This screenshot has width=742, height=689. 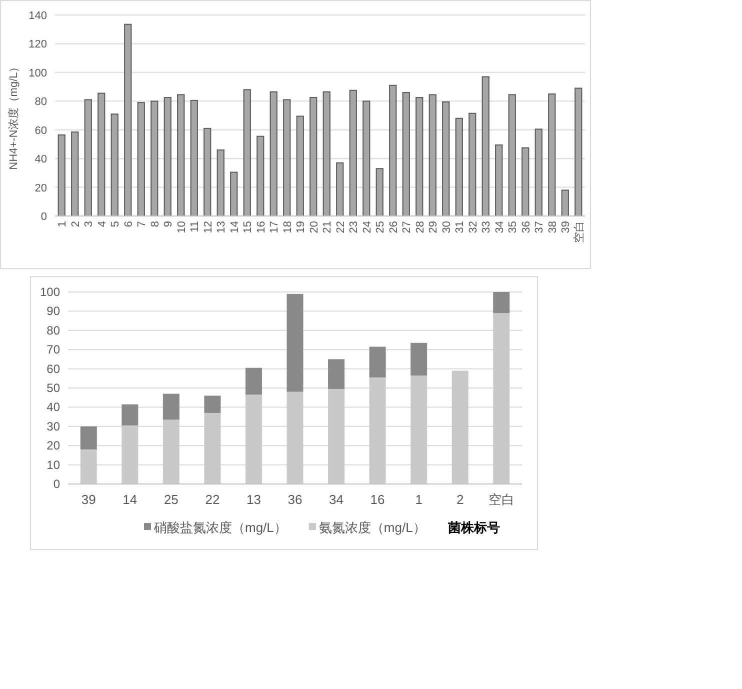 What do you see at coordinates (40, 188) in the screenshot?
I see `y-tick-label: 20` at bounding box center [40, 188].